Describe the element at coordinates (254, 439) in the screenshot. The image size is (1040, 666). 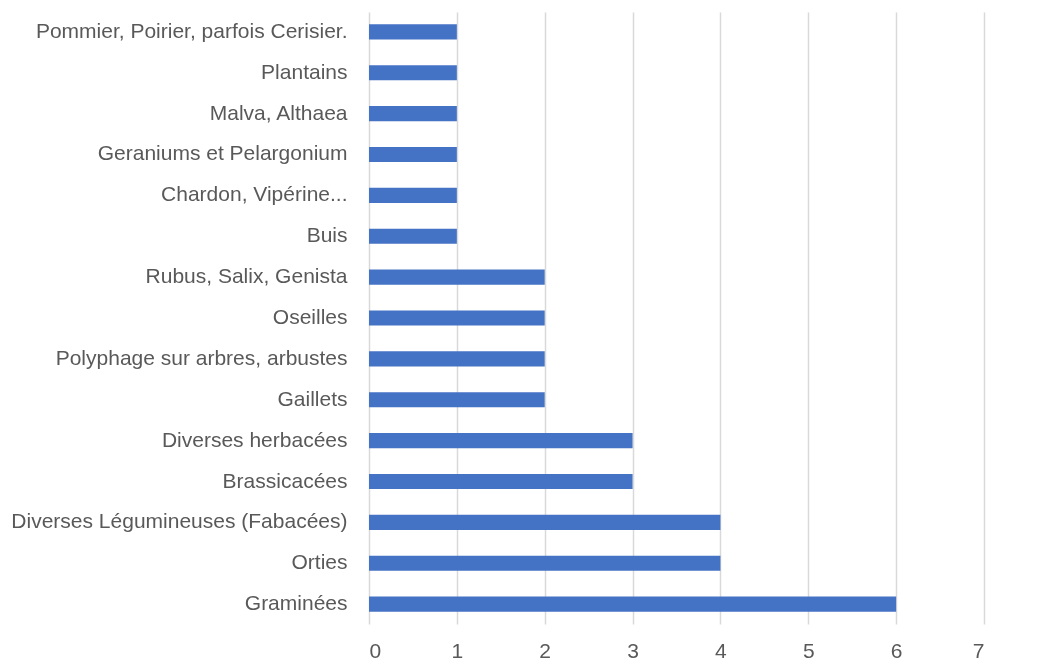
I see `y-tick-label: Diverses herbacées` at that location.